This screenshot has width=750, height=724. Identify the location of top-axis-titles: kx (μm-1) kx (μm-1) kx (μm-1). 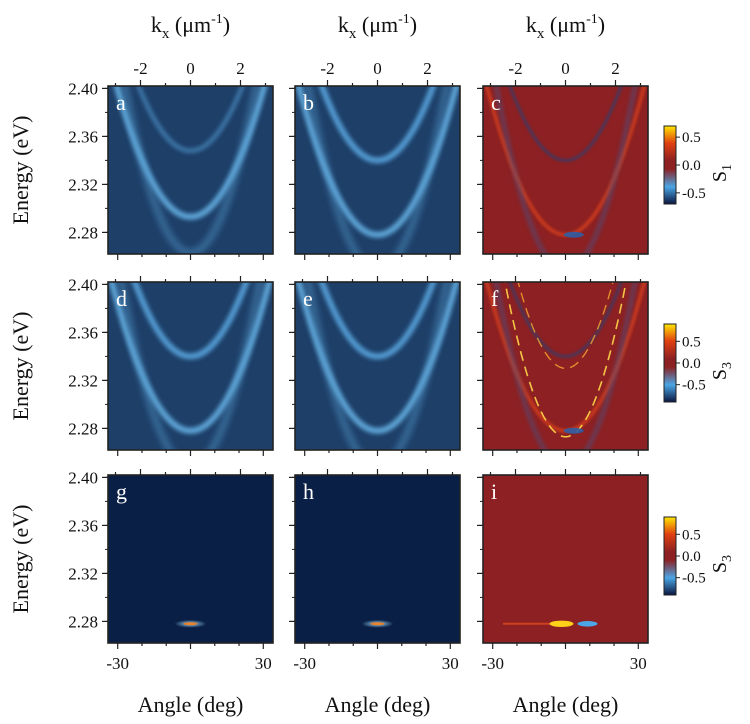
(378, 27).